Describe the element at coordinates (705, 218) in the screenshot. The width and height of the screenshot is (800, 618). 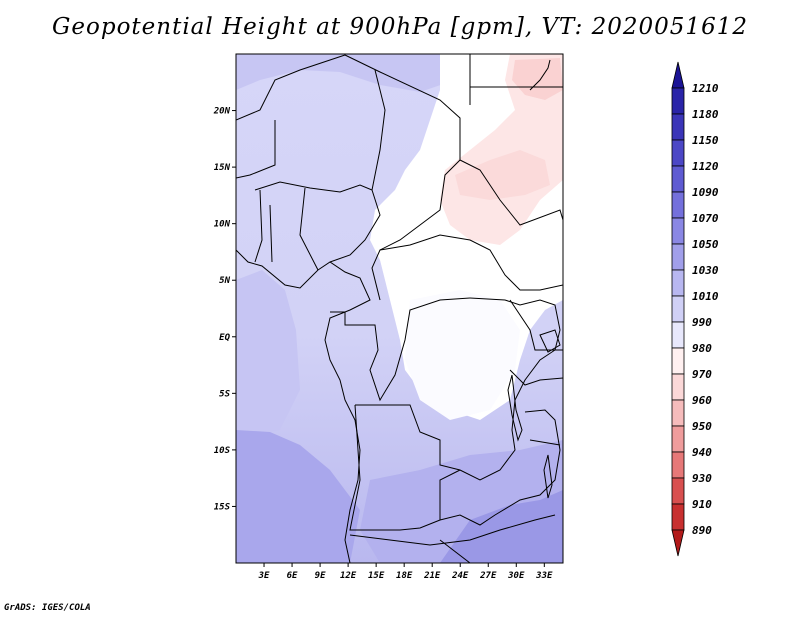
I see `colorbar-label: 1070` at that location.